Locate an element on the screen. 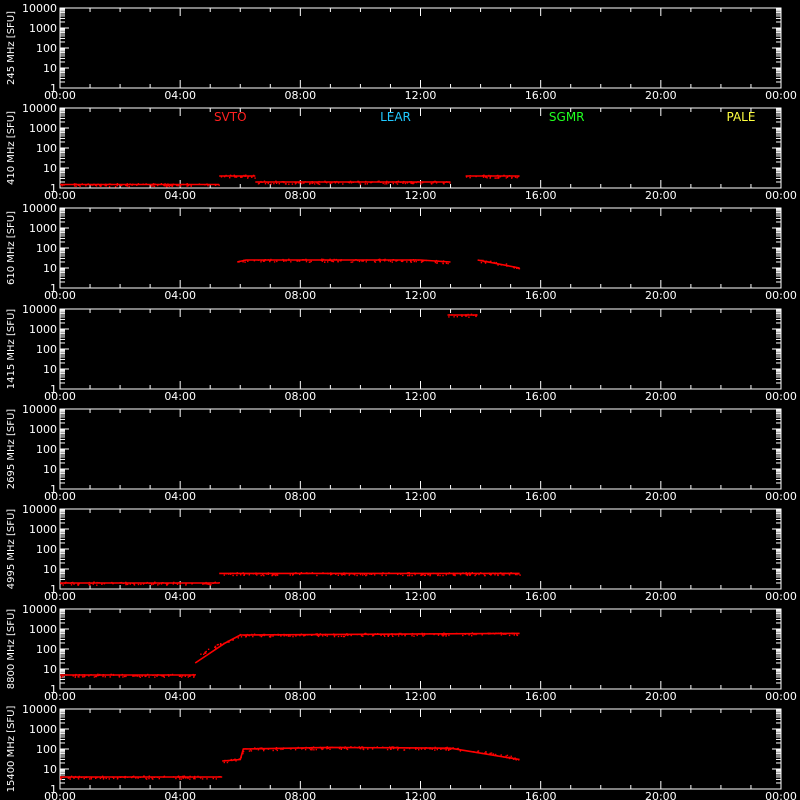 The image size is (800, 800). x-tick-label: 16:00 is located at coordinates (541, 496).